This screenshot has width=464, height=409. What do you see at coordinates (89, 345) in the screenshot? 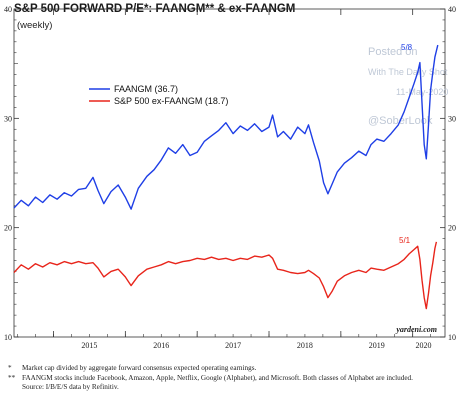
I see `x-tick-label: 2015` at bounding box center [89, 345].